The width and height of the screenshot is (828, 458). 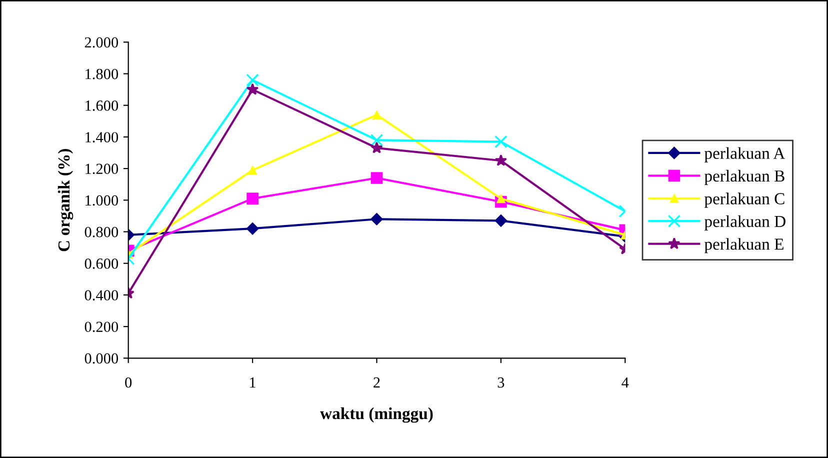 I want to click on legend-label: perlakuan D, so click(x=745, y=222).